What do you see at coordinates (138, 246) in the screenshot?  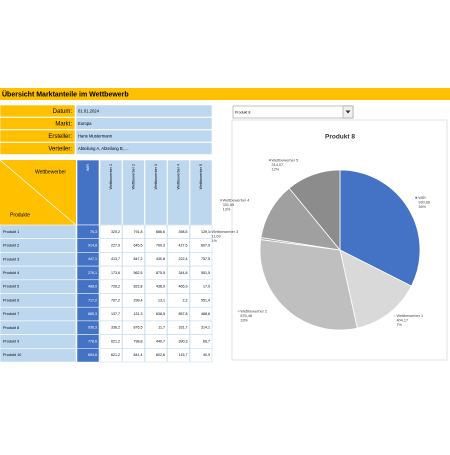 I see `cell-value: 645,5` at bounding box center [138, 246].